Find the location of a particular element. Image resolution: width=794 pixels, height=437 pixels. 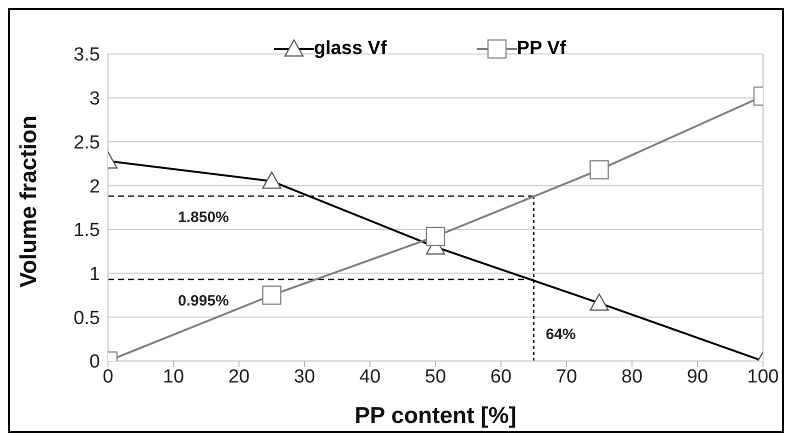

x-tick-label: 30 is located at coordinates (305, 377).